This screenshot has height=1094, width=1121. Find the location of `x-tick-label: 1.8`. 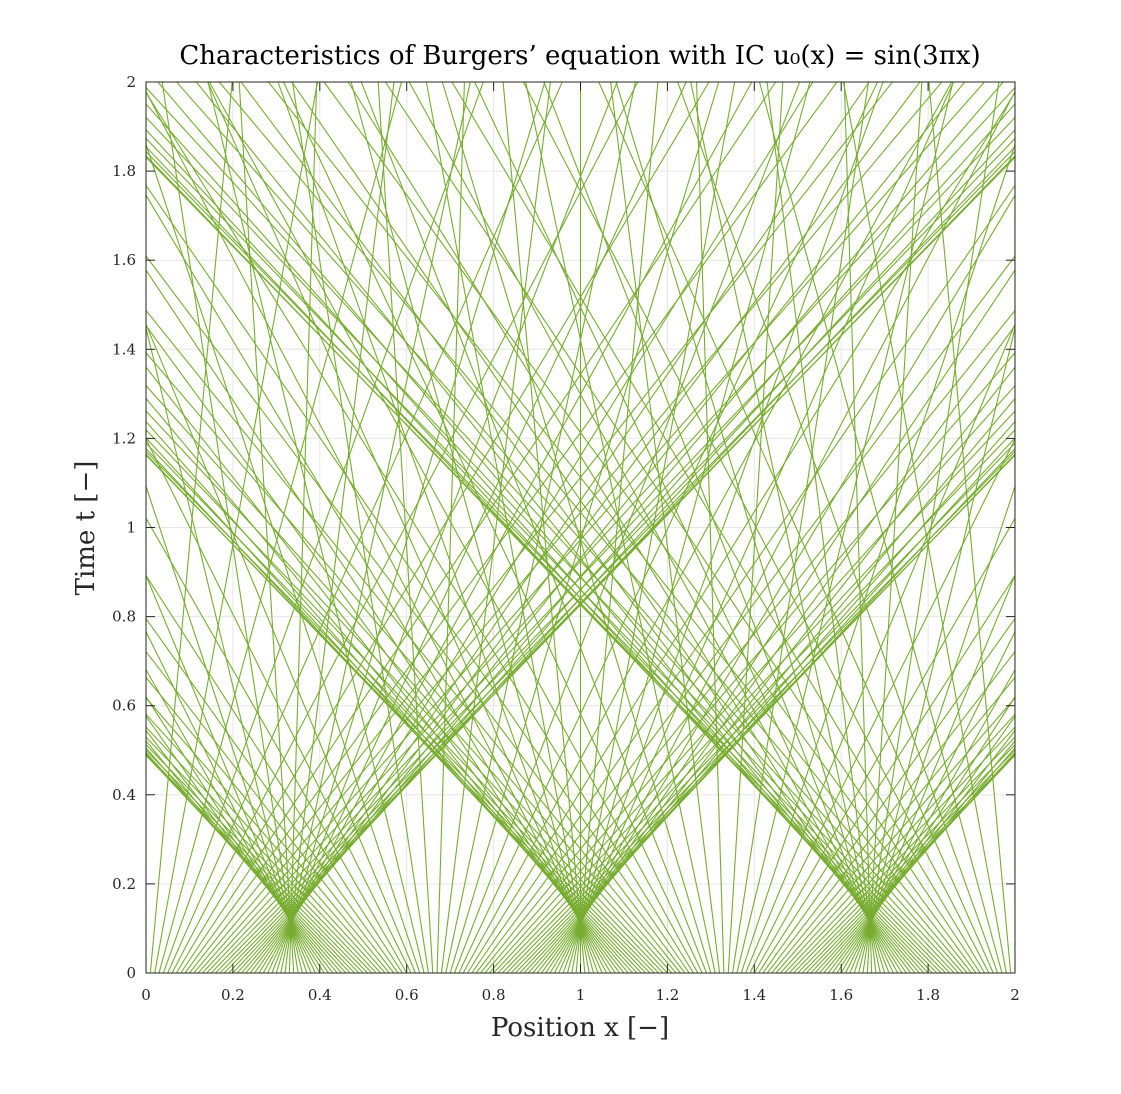

x-tick-label: 1.8 is located at coordinates (928, 995).